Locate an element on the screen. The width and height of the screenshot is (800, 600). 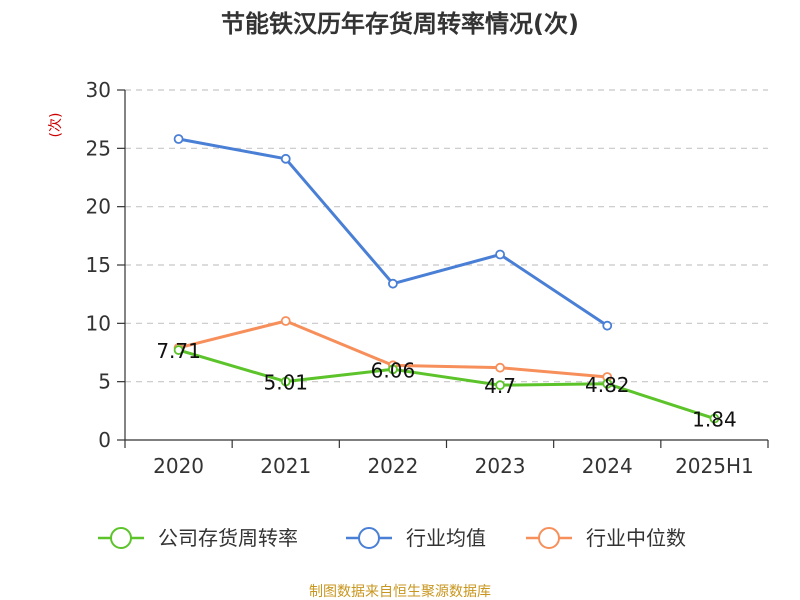
x-tick-label-2021: 2021 is located at coordinates (285, 466).